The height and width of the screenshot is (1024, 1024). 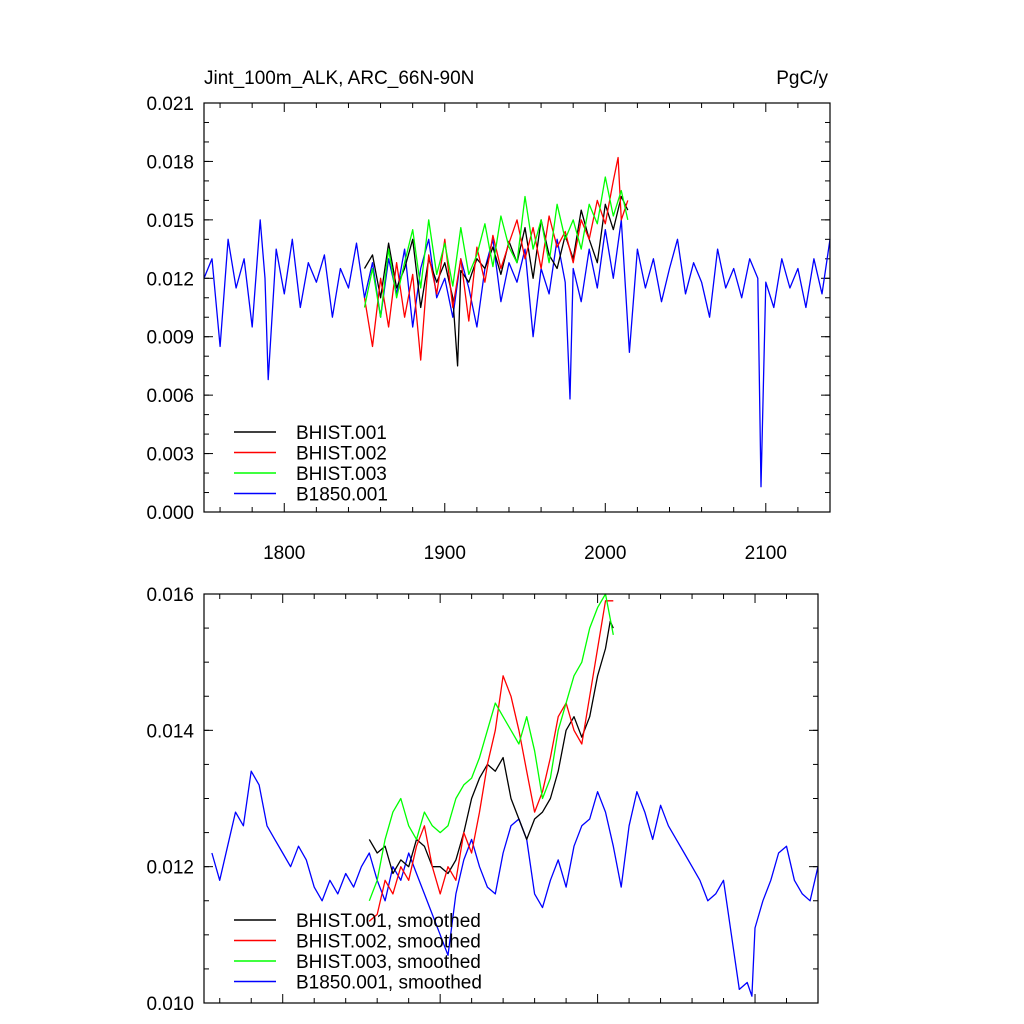 I want to click on y-tick-label: 0.003, so click(x=170, y=455).